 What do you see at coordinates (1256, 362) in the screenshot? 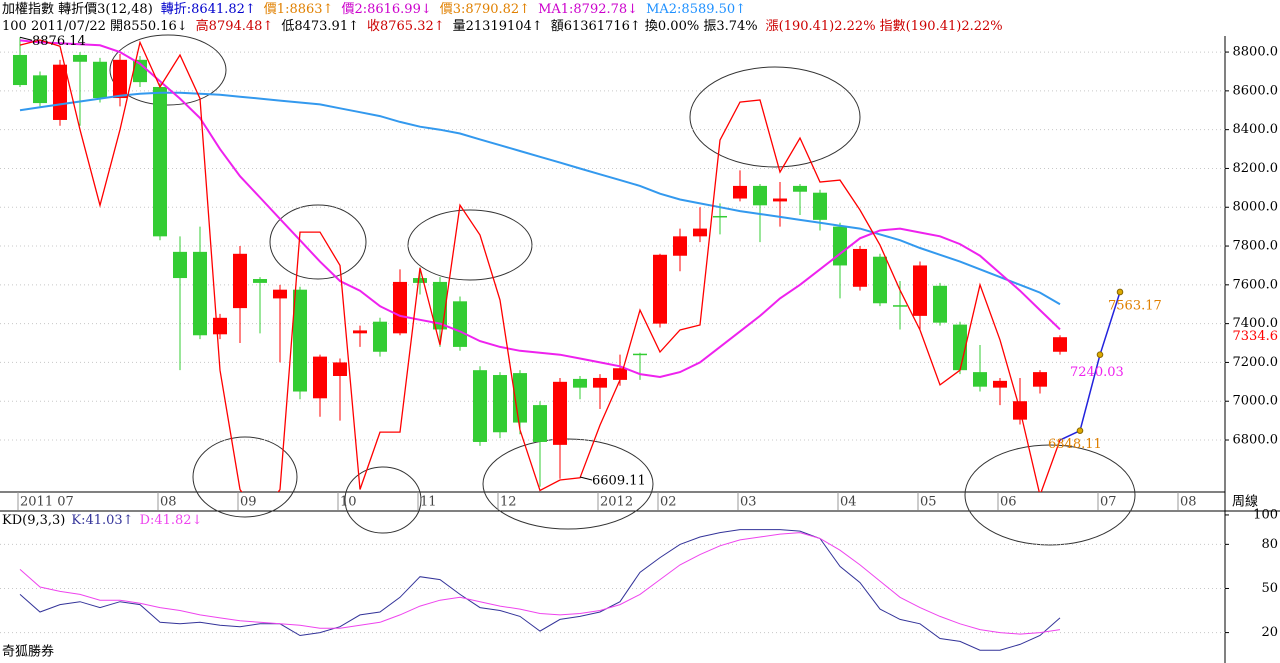
I see `y-tick-label: 7200.0` at bounding box center [1256, 362].